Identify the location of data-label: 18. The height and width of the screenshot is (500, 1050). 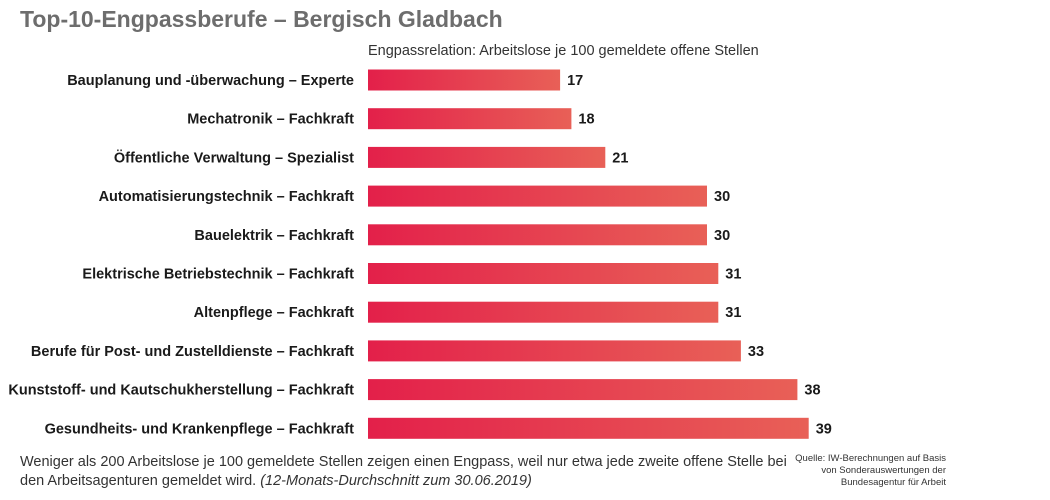
(586, 120).